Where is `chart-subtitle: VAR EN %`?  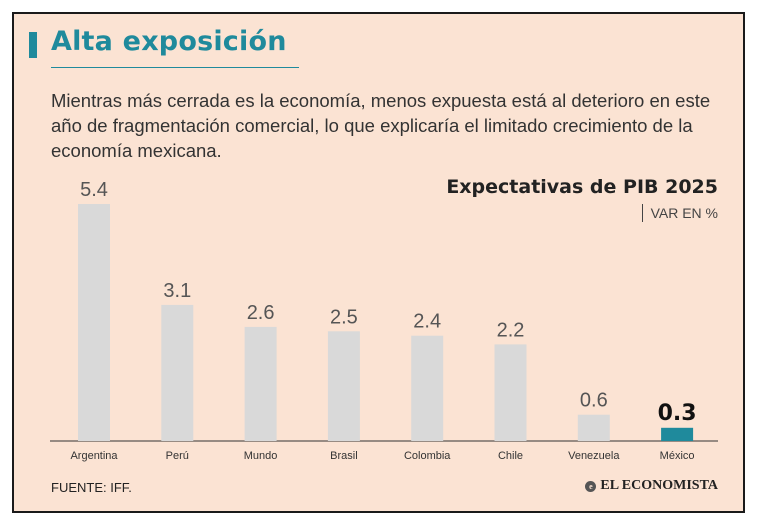 chart-subtitle: VAR EN % is located at coordinates (679, 213).